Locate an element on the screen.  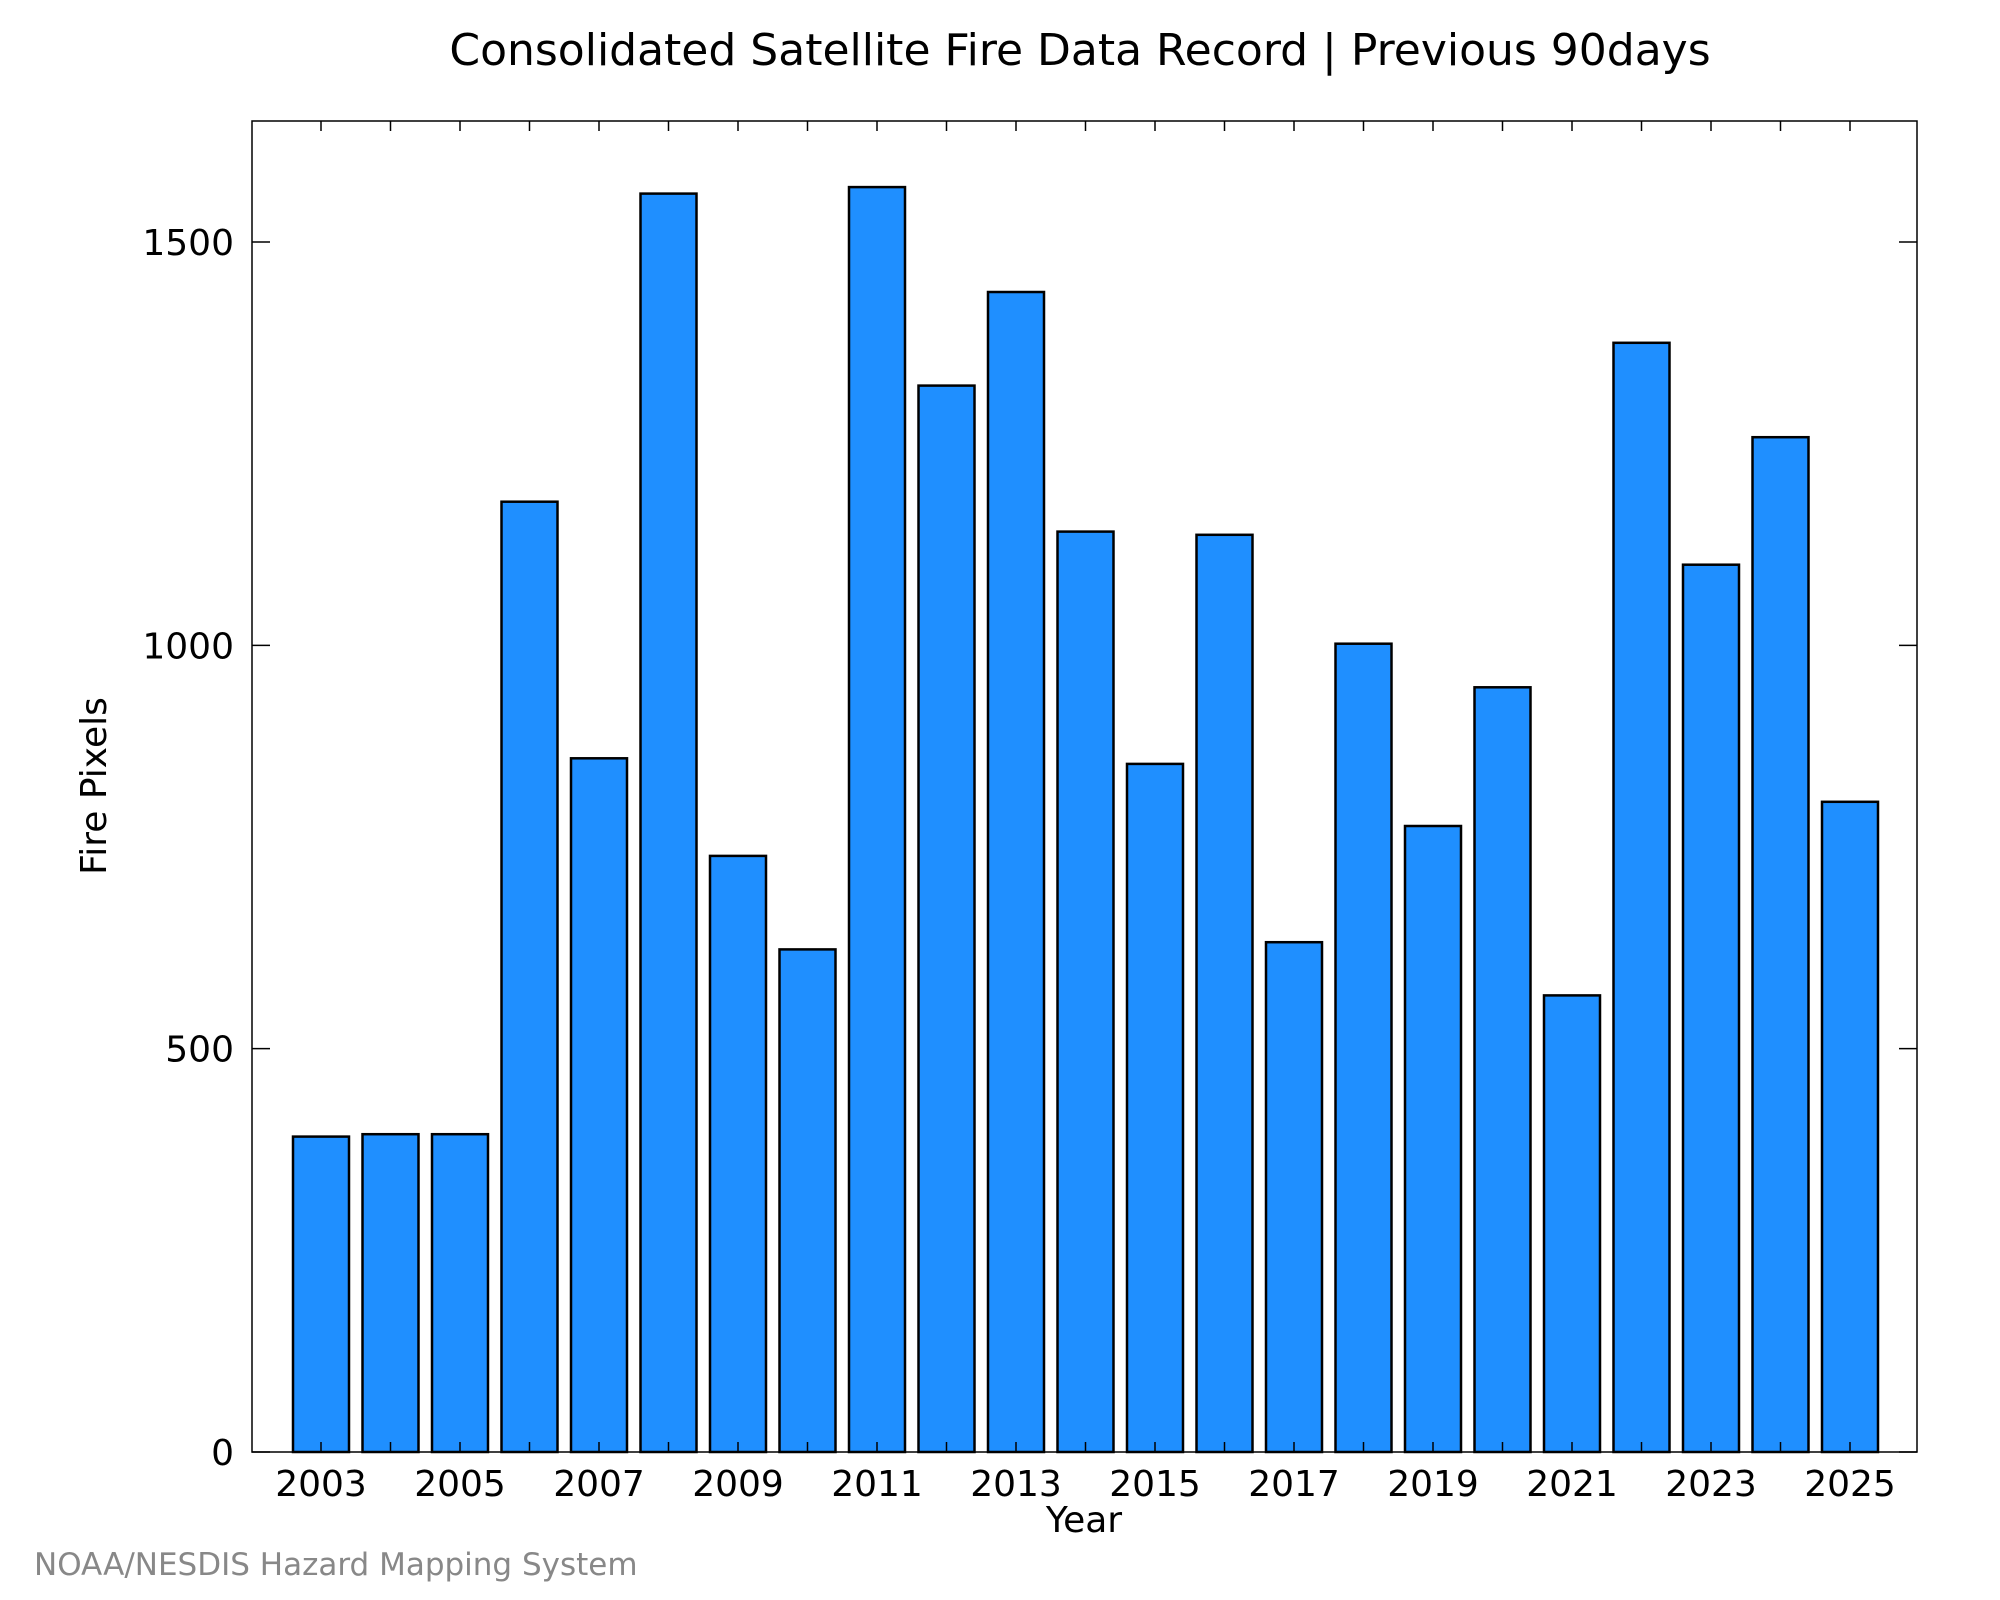
x-tick-label-2007: 2007 is located at coordinates (599, 1484).